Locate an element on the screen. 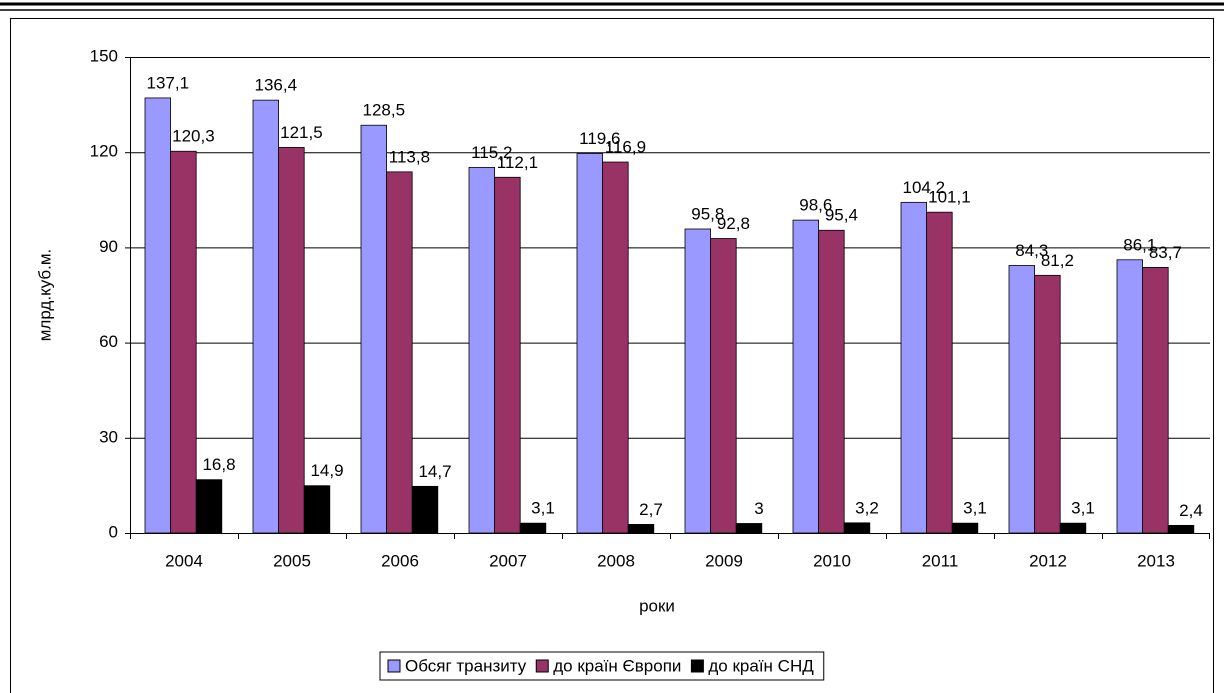  legend-label: до країн СНД is located at coordinates (761, 665).